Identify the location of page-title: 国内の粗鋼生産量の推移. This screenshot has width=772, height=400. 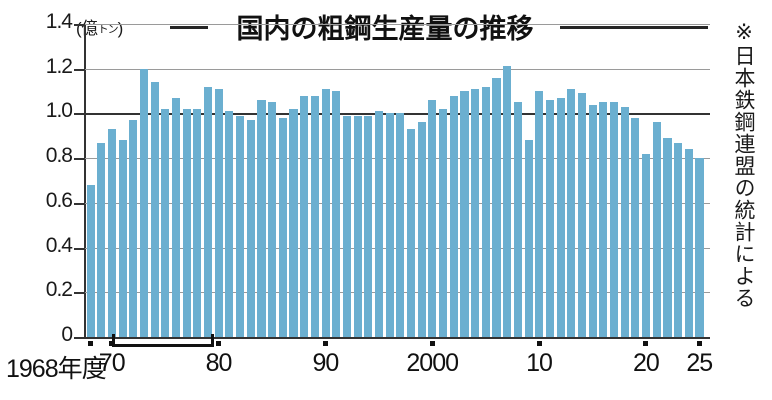
(385, 29).